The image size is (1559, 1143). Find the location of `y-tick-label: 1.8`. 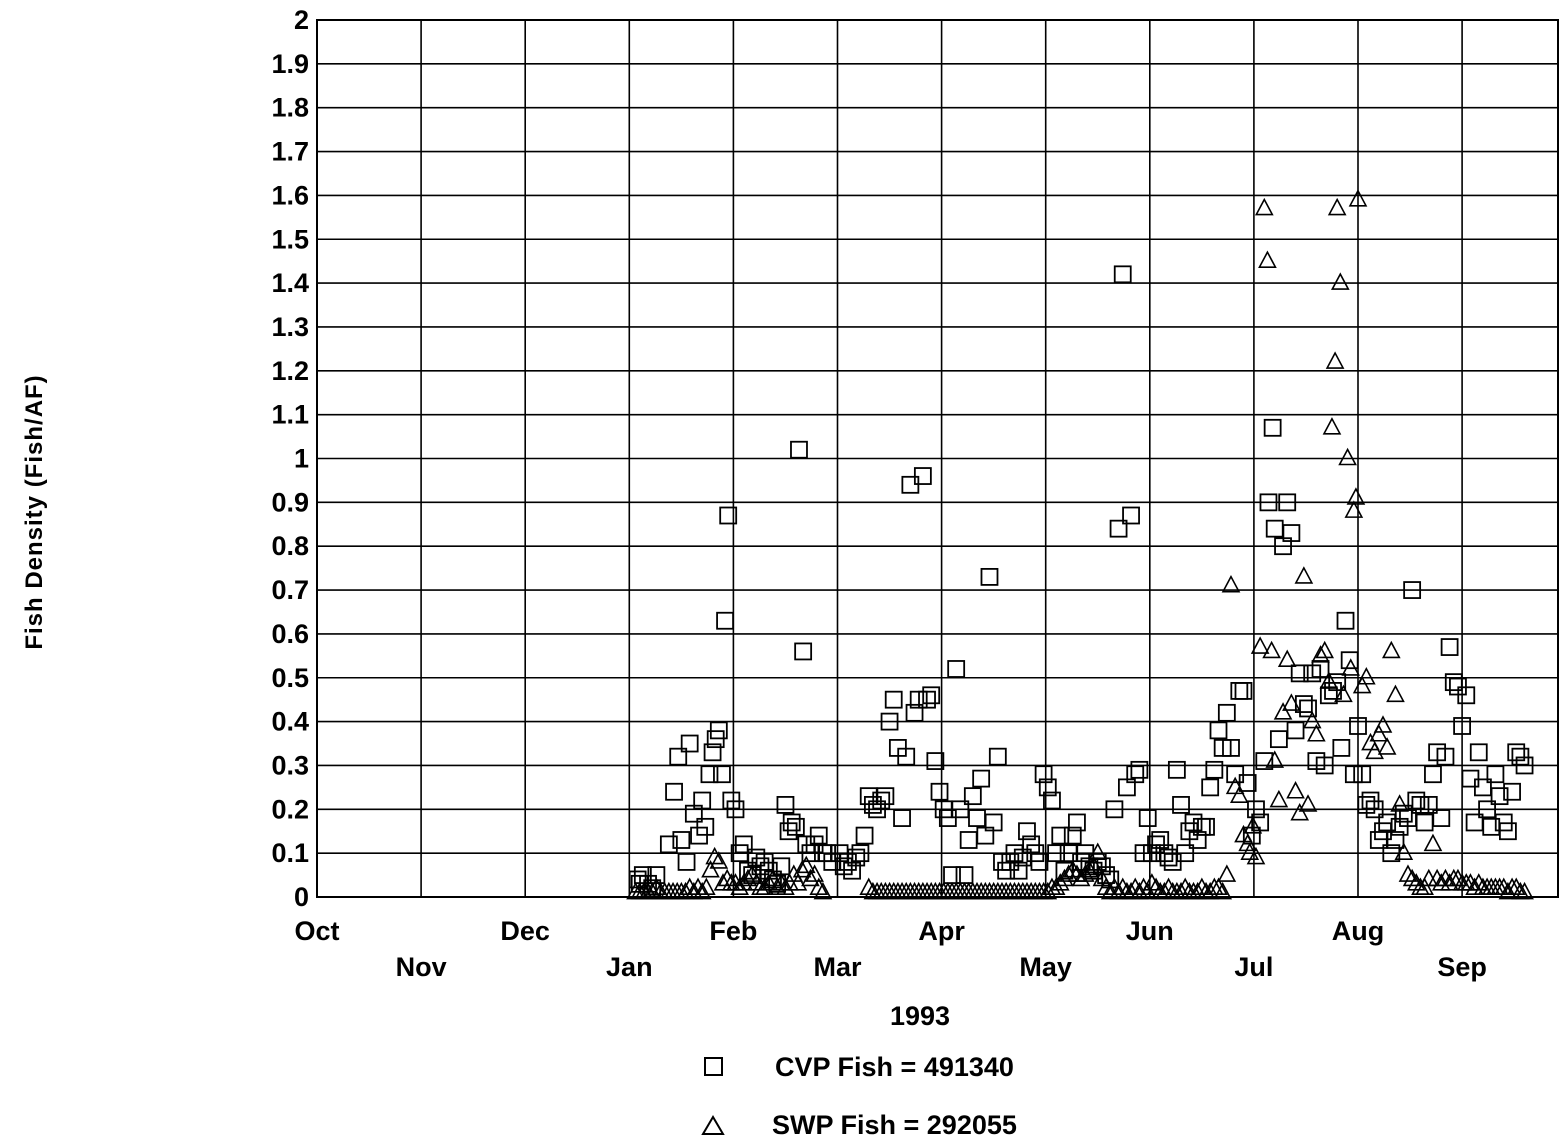

y-tick-label: 1.8 is located at coordinates (290, 108).